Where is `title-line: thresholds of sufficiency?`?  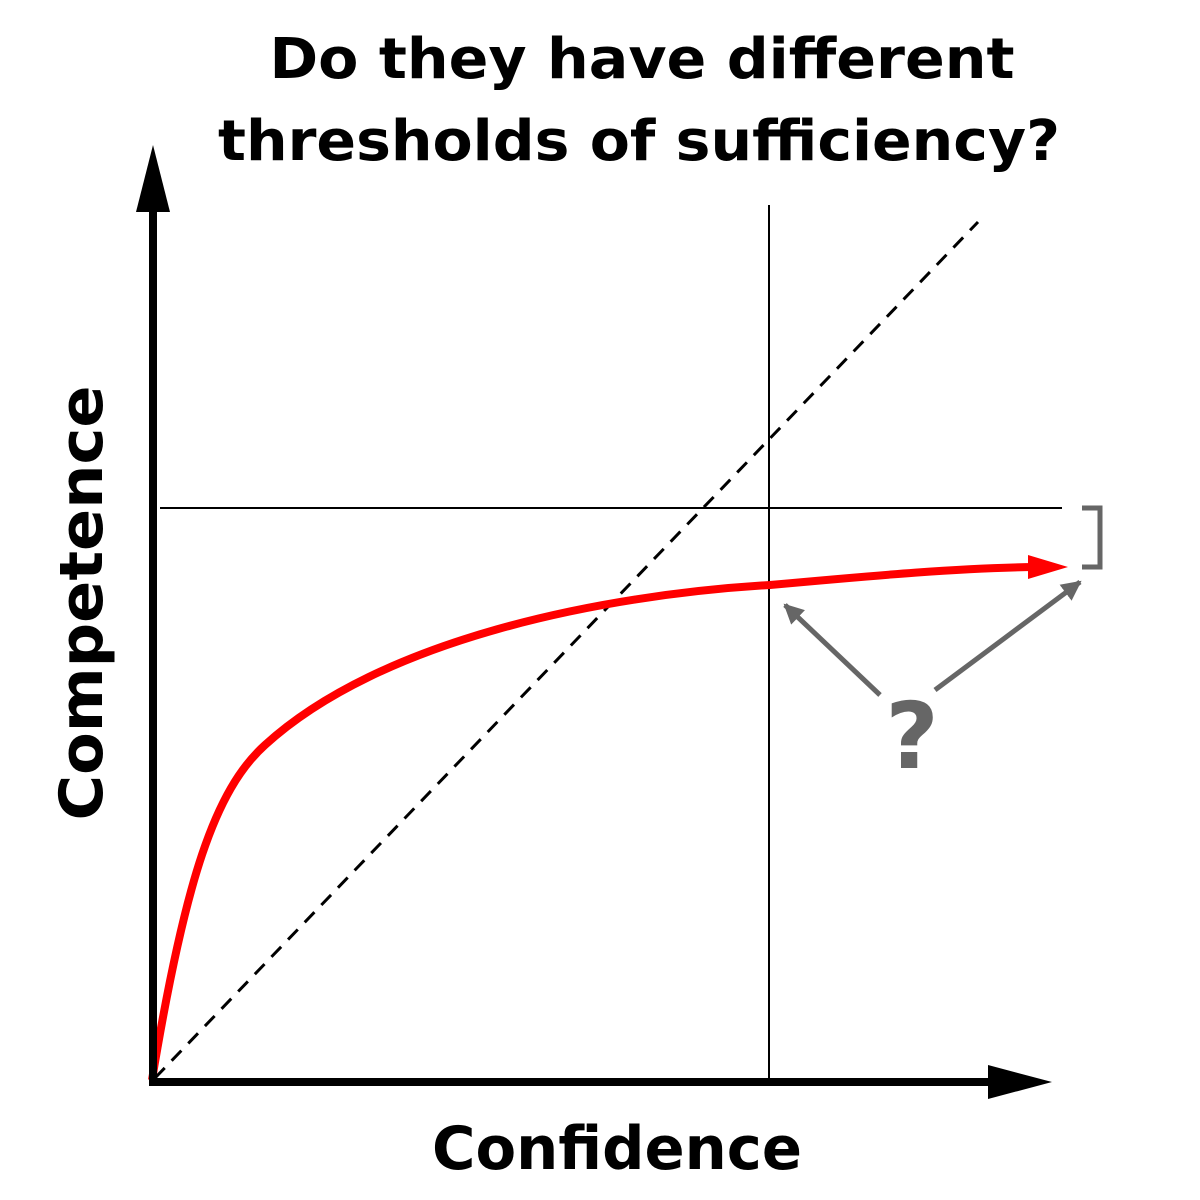 title-line: thresholds of sufficiency? is located at coordinates (639, 141).